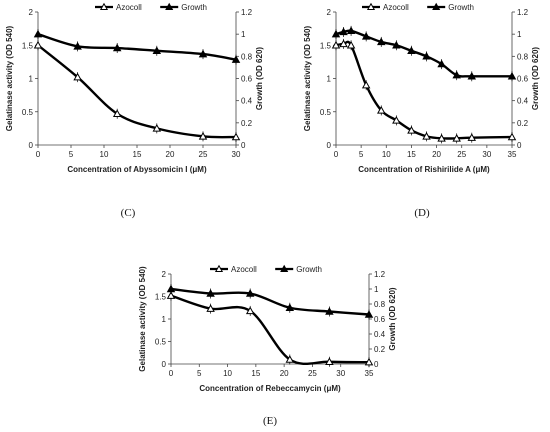  What do you see at coordinates (128, 213) in the screenshot?
I see `panel-label: (C)` at bounding box center [128, 213].